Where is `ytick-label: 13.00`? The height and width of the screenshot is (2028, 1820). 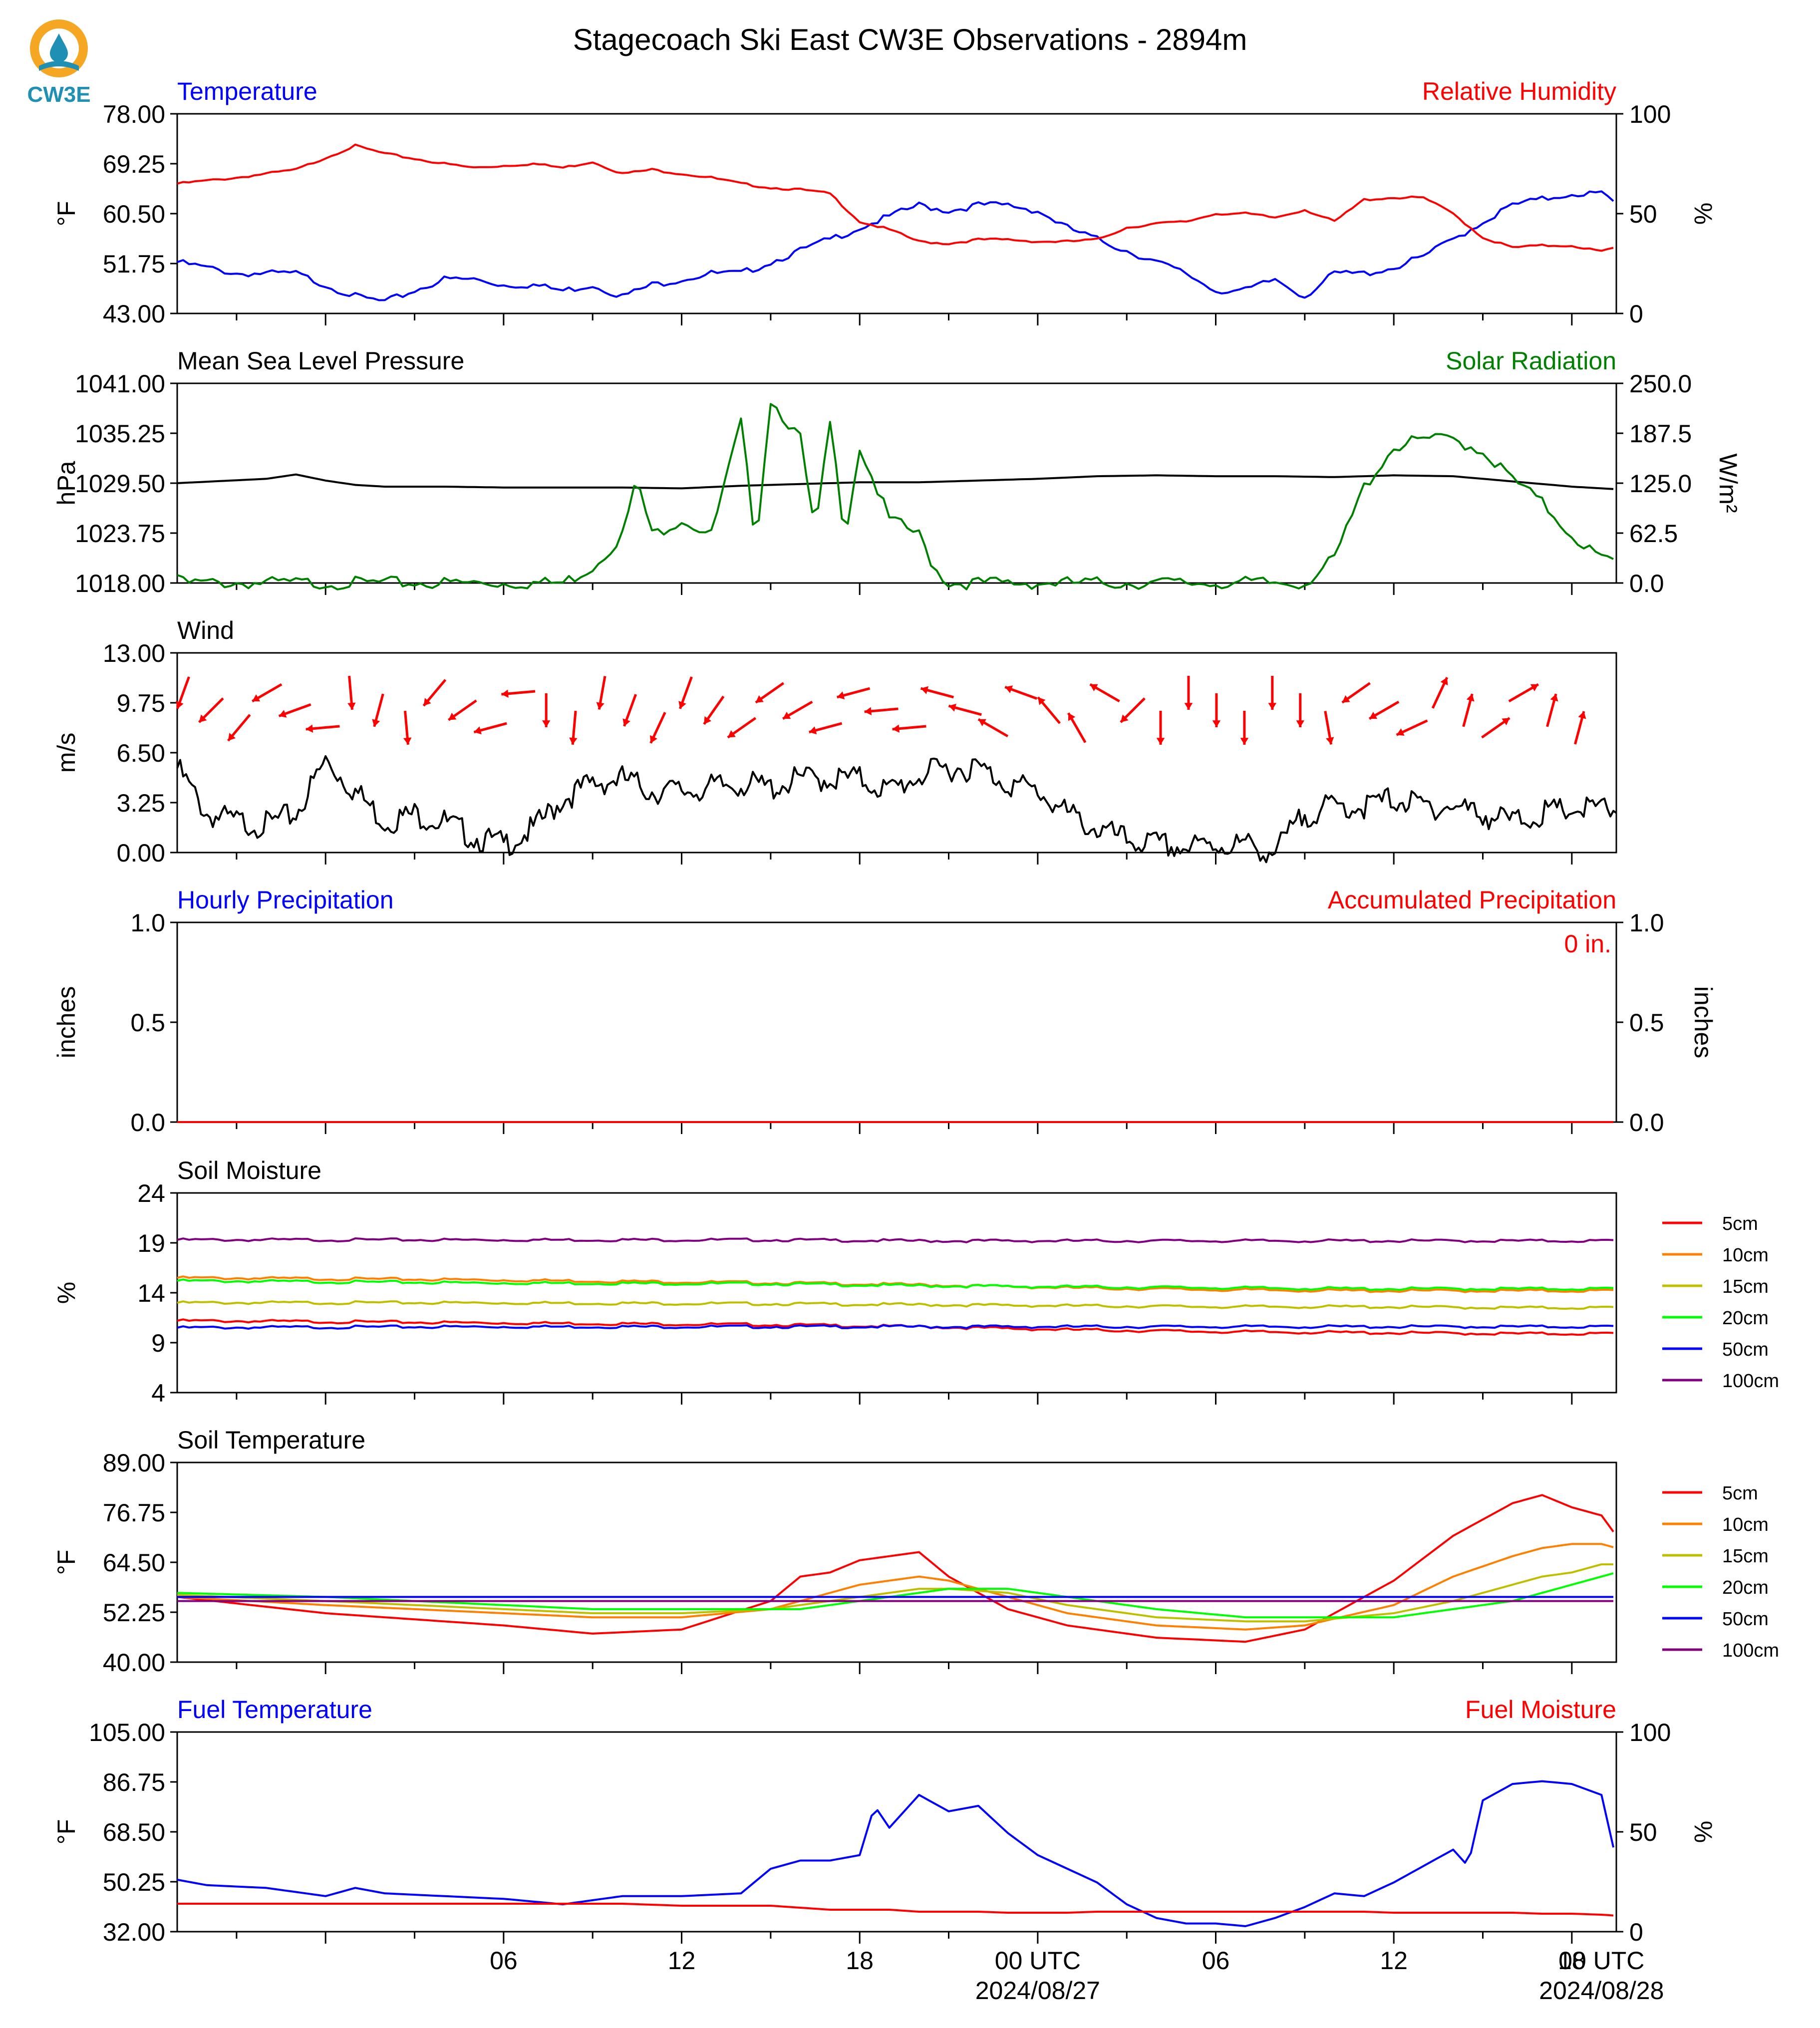
ytick-label: 13.00 is located at coordinates (134, 653).